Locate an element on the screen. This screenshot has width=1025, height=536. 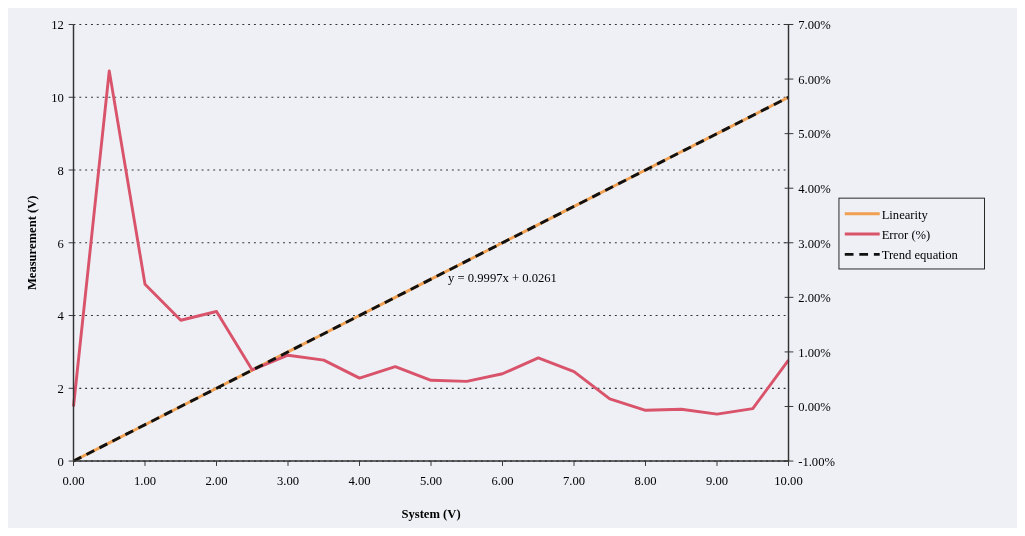
legend-label: Linearity is located at coordinates (905, 214).